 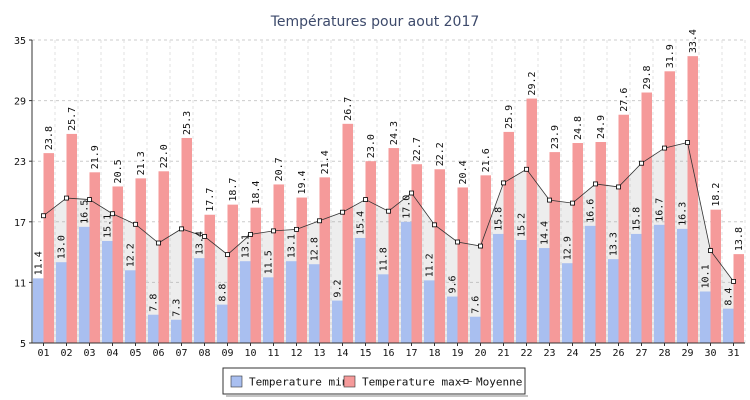 I want to click on data-label-max: 24.3, so click(x=394, y=133).